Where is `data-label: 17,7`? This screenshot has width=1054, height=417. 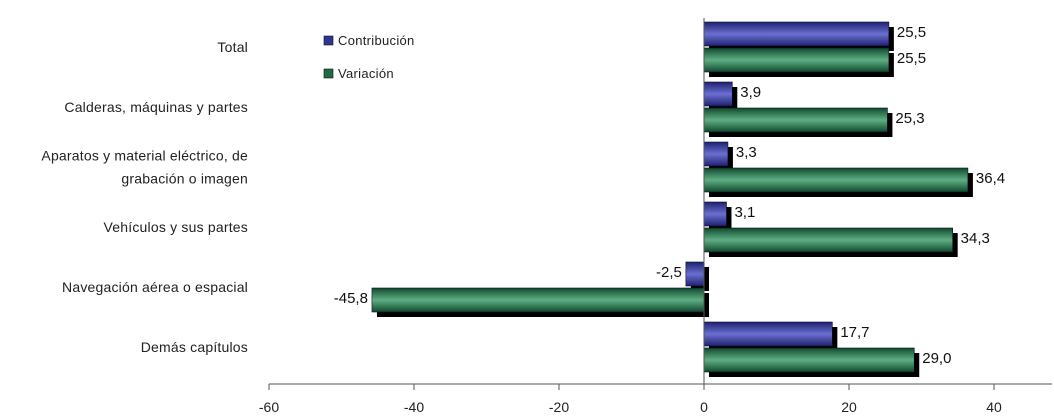 data-label: 17,7 is located at coordinates (854, 332).